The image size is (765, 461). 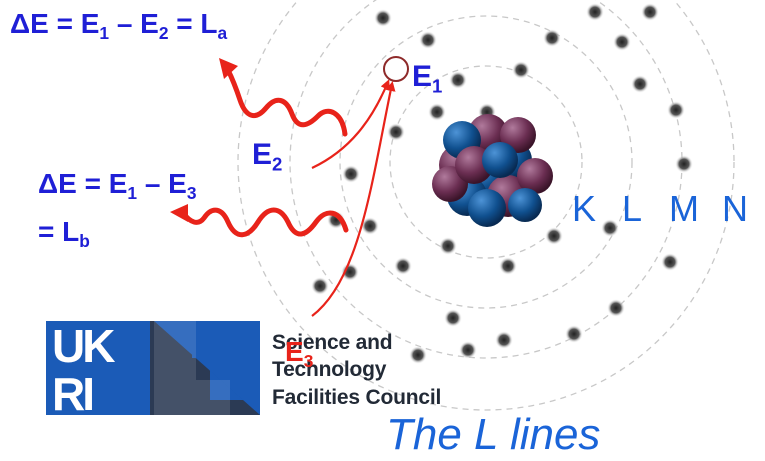 I want to click on label-e3: E3, so click(x=299, y=354).